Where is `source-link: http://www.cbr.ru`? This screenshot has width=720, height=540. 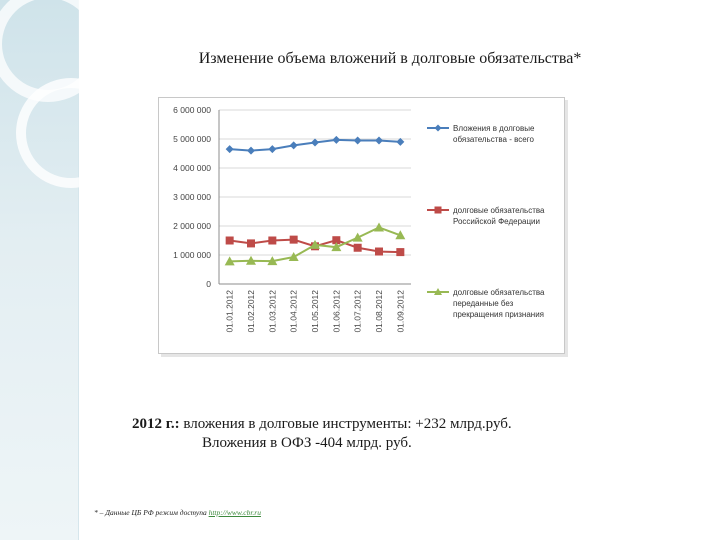
source-link: http://www.cbr.ru is located at coordinates (234, 512).